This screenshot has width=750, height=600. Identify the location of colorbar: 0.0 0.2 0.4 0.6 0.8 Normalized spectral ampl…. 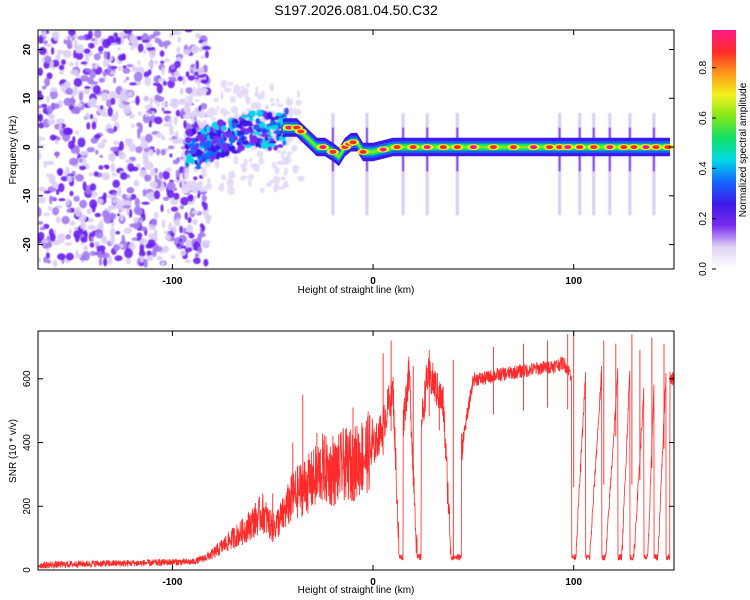
(723, 153).